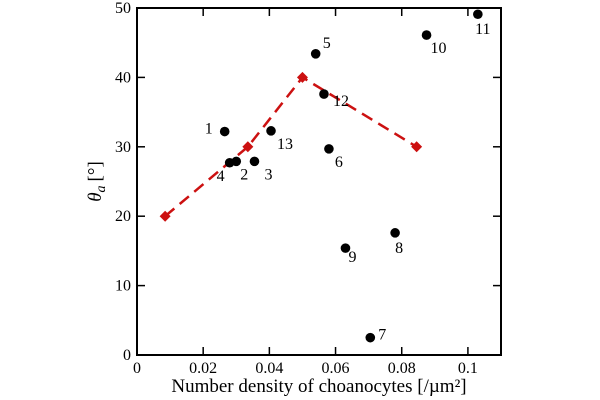 The image size is (600, 400). Describe the element at coordinates (95, 196) in the screenshot. I see `y-axis-symbol: θ` at that location.